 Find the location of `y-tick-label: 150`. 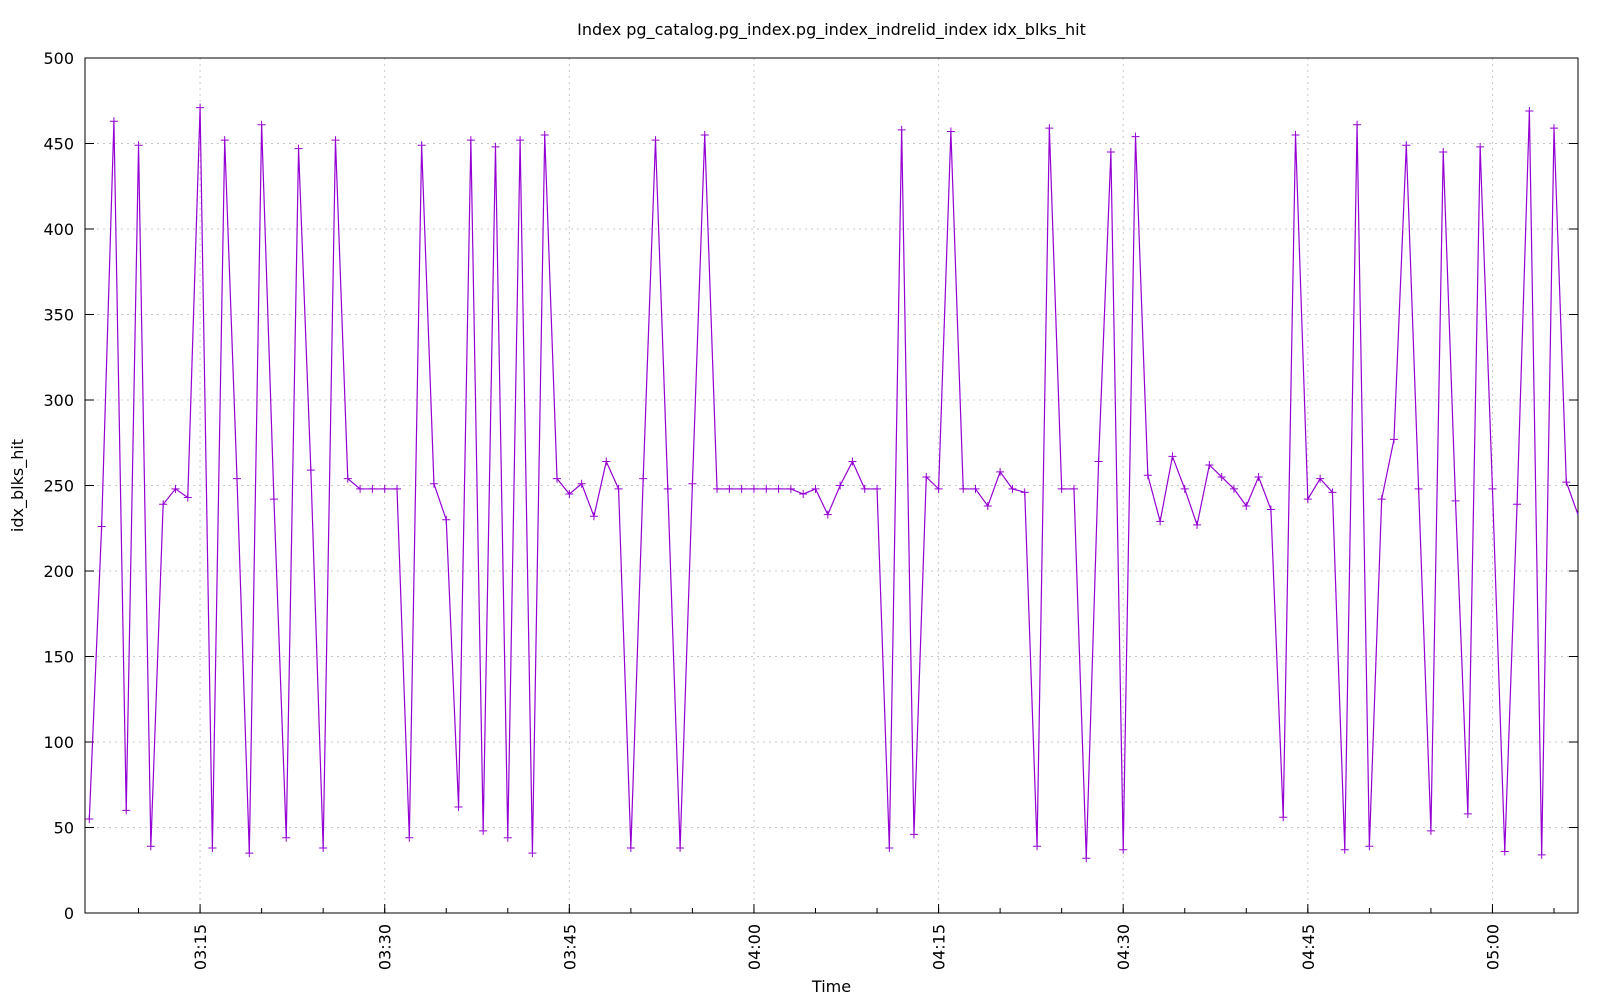

y-tick-label: 150 is located at coordinates (58, 657).